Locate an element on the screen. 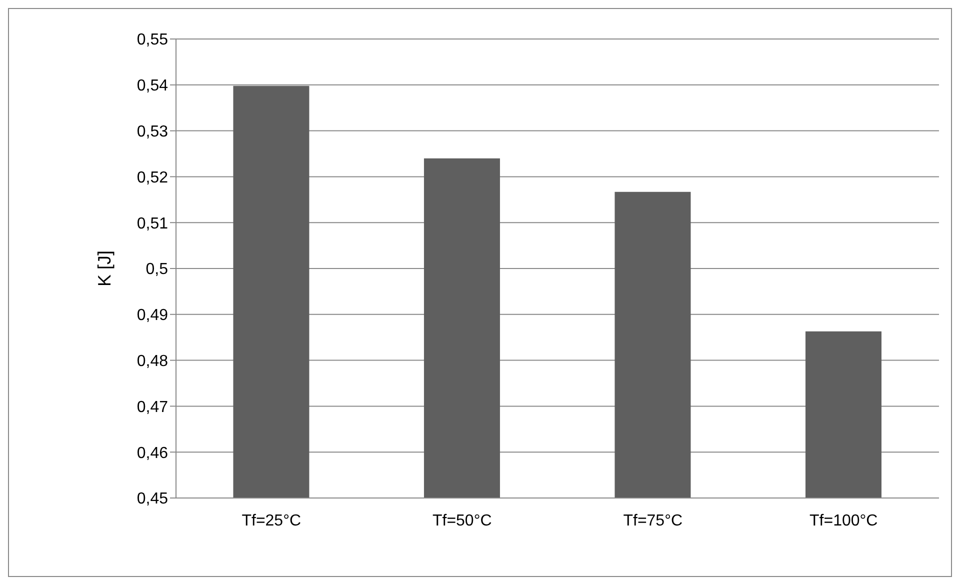  y-tick-label: 0,48 is located at coordinates (152, 361).